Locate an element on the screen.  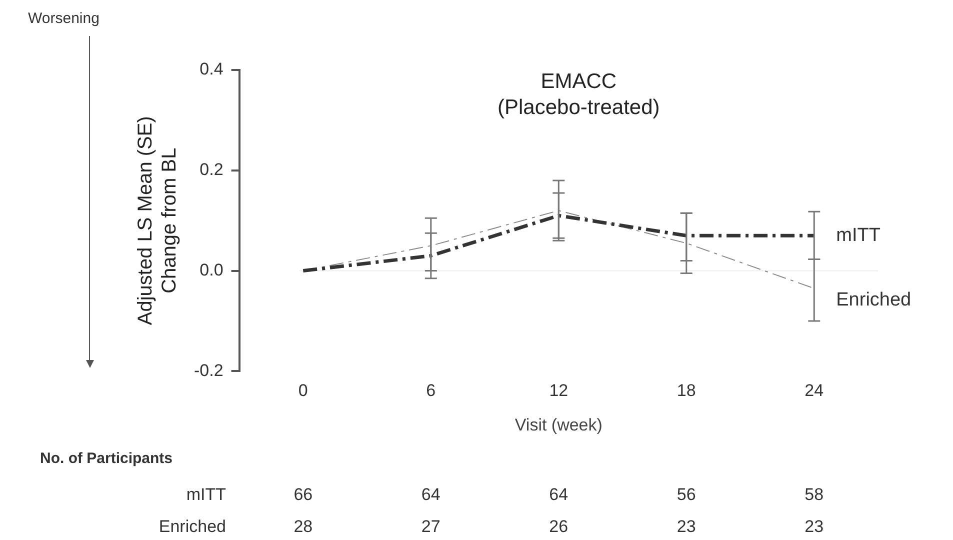
text: 58 is located at coordinates (814, 495).